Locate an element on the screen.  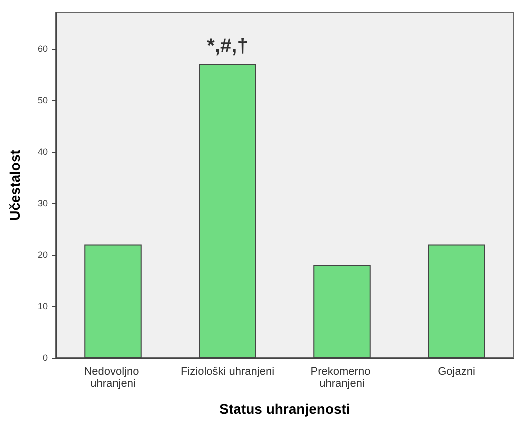
x-tick-label: Prekomerno uhranjeni is located at coordinates (342, 378).